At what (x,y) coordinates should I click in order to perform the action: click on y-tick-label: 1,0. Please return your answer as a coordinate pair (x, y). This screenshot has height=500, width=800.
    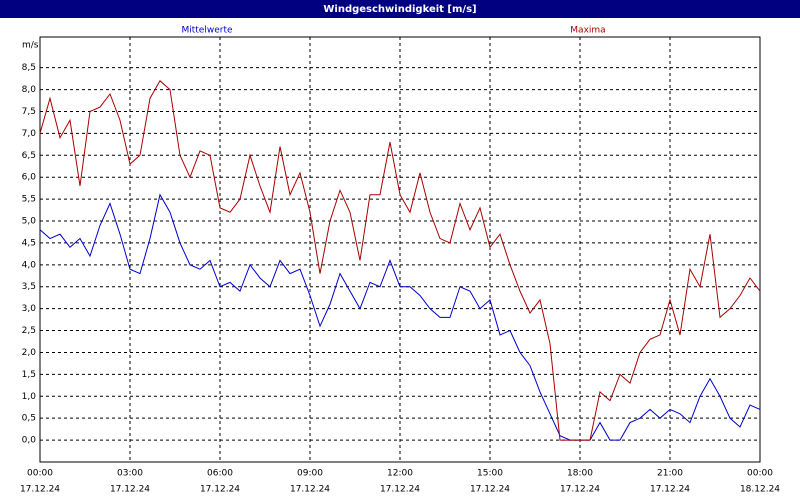
    Looking at the image, I should click on (29, 397).